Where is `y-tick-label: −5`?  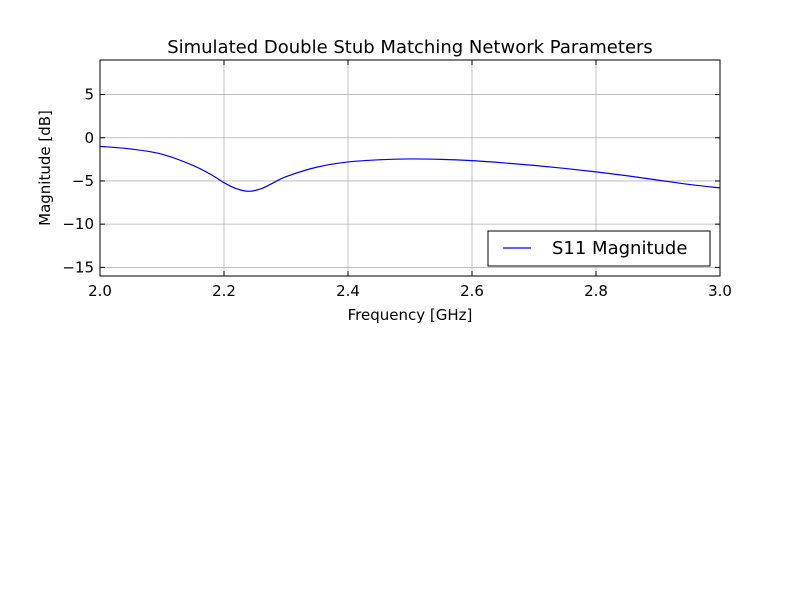
y-tick-label: −5 is located at coordinates (83, 181).